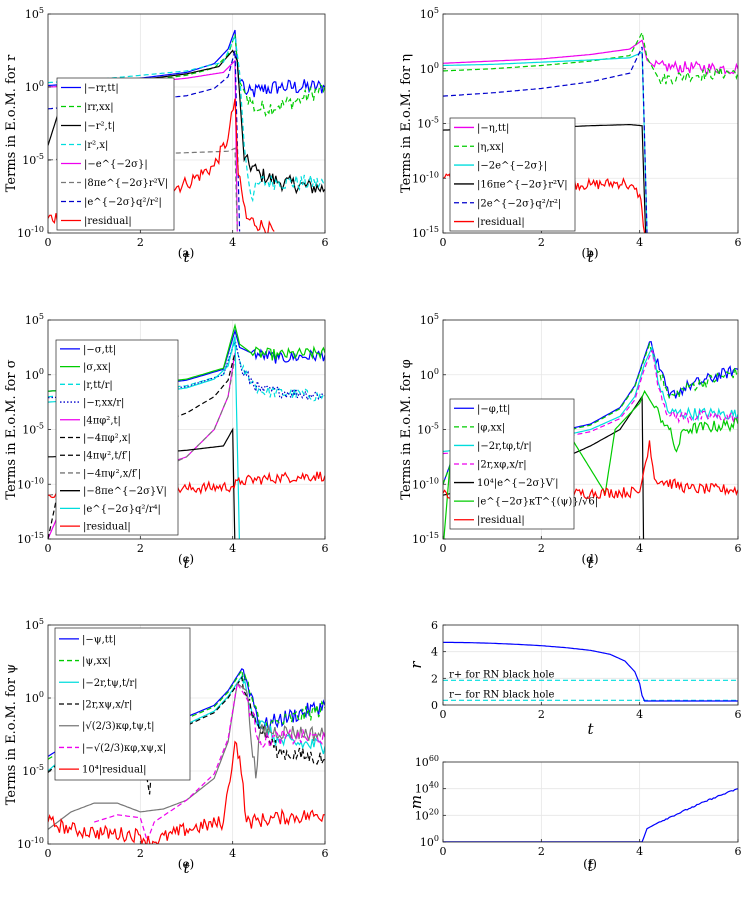 The height and width of the screenshot is (899, 747). I want to click on legend-entry: |−φ,tt|, so click(493, 409).